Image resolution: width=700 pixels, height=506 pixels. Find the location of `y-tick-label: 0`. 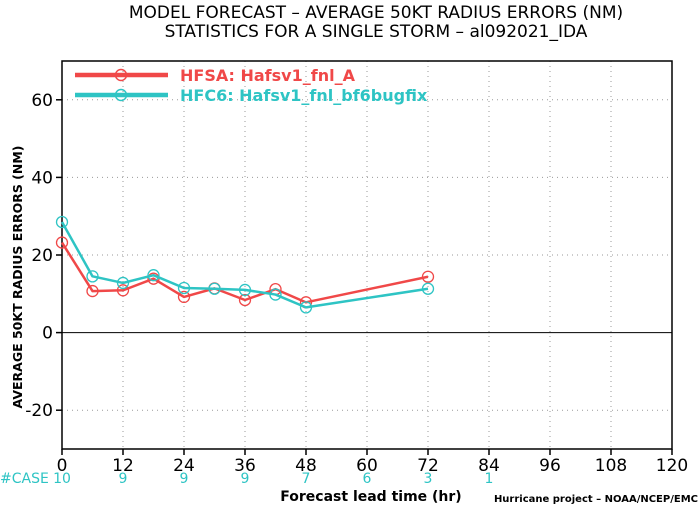

y-tick-label: 0 is located at coordinates (47, 334).